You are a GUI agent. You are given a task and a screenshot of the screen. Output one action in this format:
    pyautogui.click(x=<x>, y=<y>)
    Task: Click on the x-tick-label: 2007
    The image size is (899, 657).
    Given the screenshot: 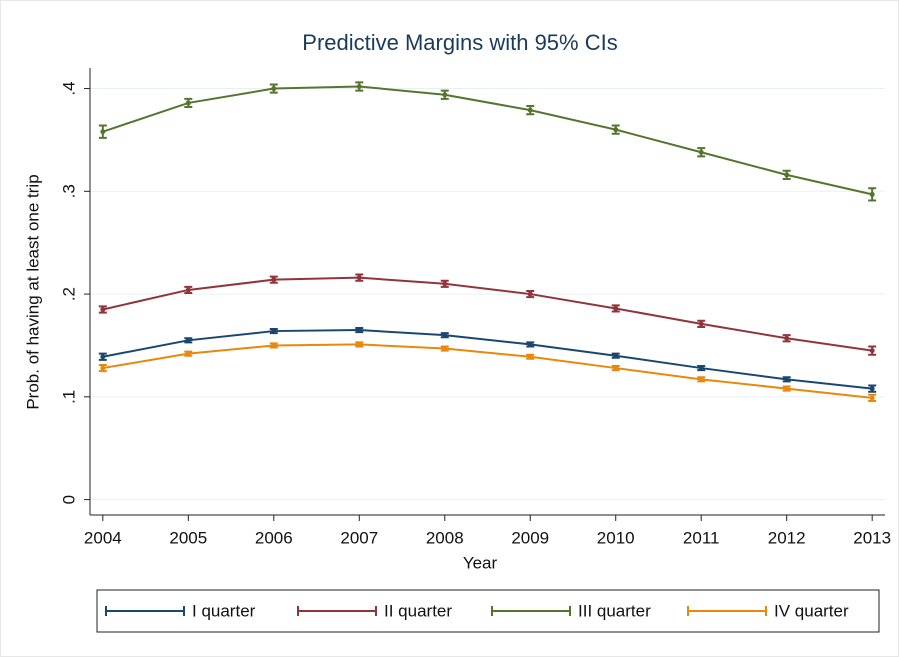 What is the action you would take?
    pyautogui.click(x=359, y=537)
    